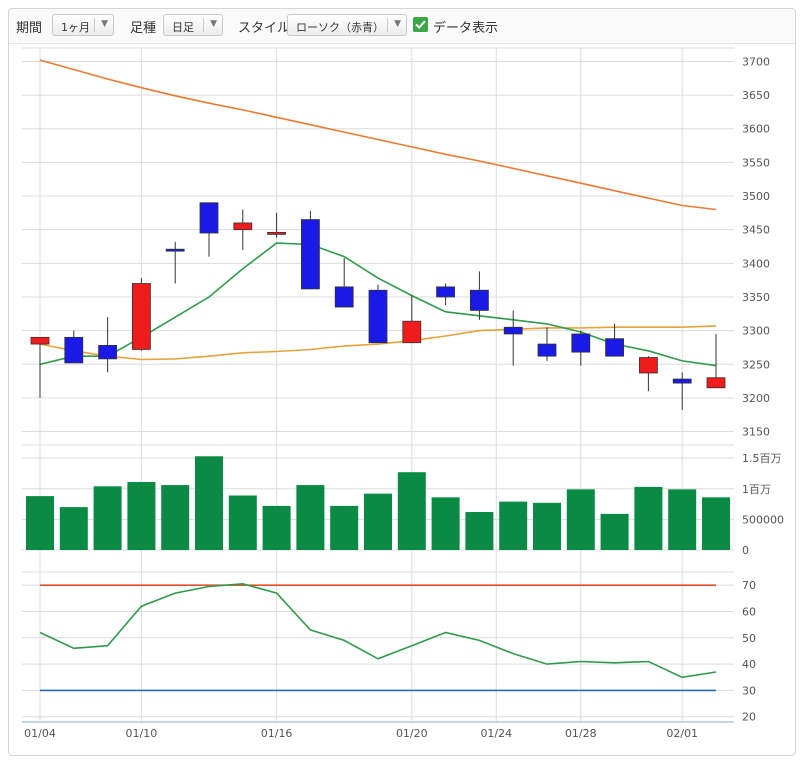 This screenshot has width=800, height=762. Describe the element at coordinates (749, 638) in the screenshot. I see `oscillator-tick-label: 50` at that location.